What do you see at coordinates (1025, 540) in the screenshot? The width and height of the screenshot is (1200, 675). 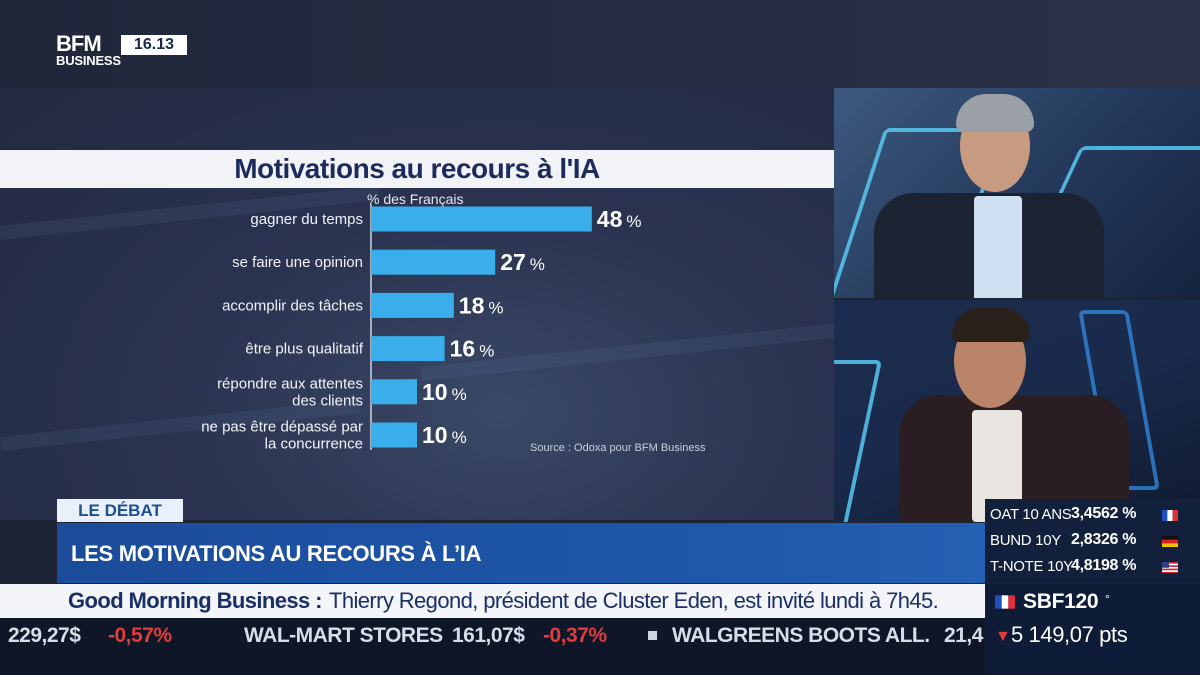 I see `rate-label: BUND 10Y` at bounding box center [1025, 540].